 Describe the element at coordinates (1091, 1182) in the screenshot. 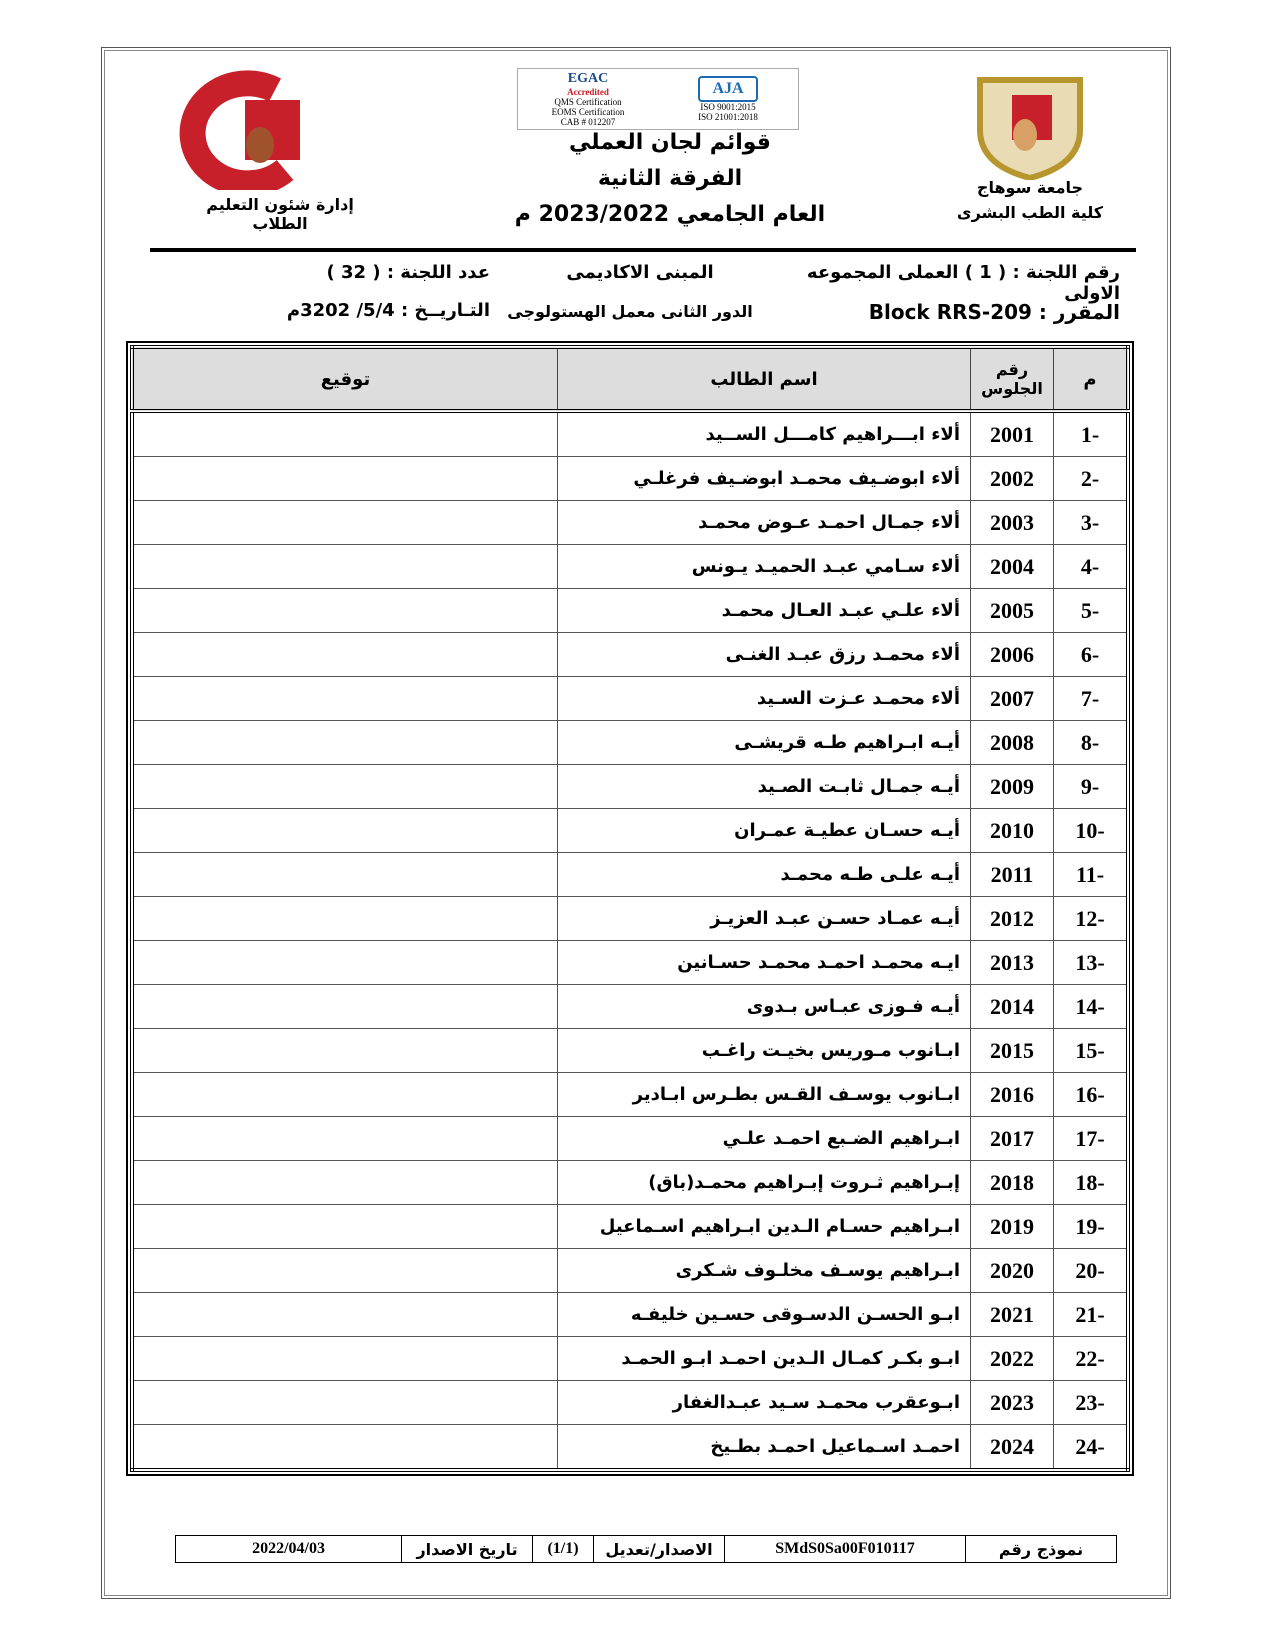

I see `row-number: 18-` at that location.